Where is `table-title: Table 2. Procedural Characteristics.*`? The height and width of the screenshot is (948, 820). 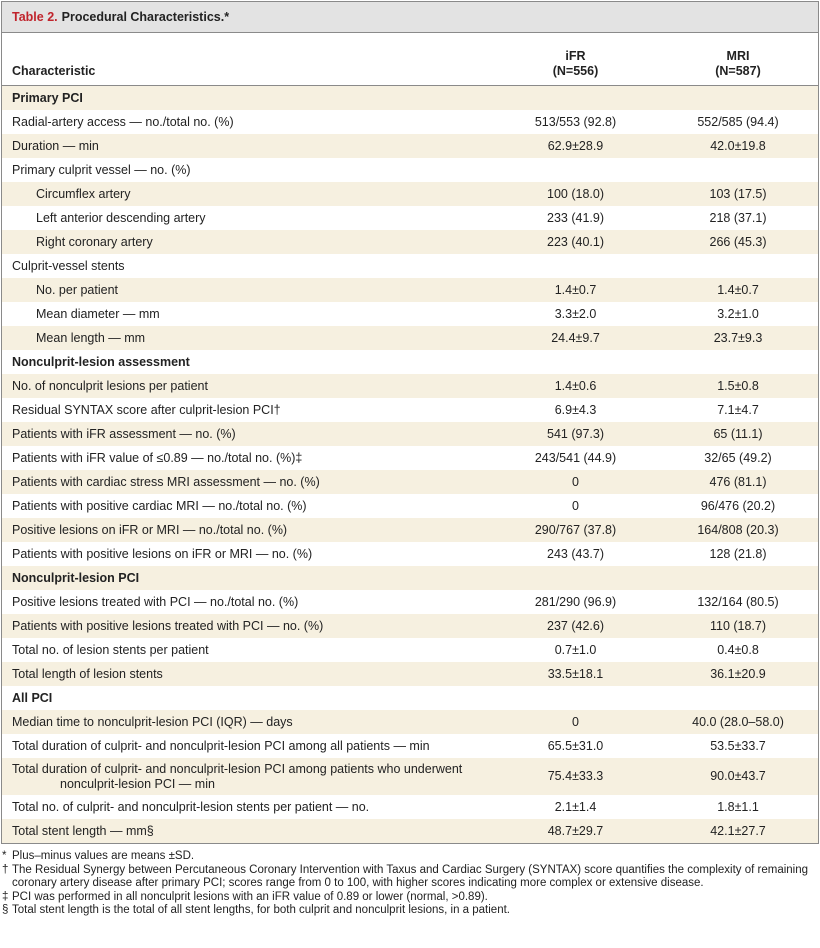 table-title: Table 2. Procedural Characteristics.* is located at coordinates (410, 17).